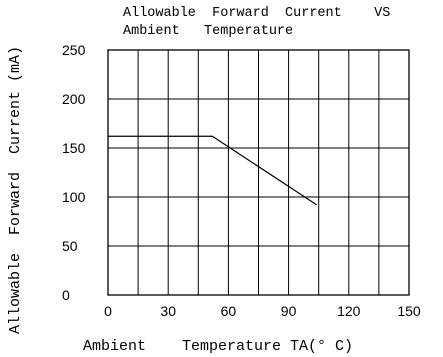 This screenshot has height=357, width=443. I want to click on x-tick-label: 120, so click(349, 311).